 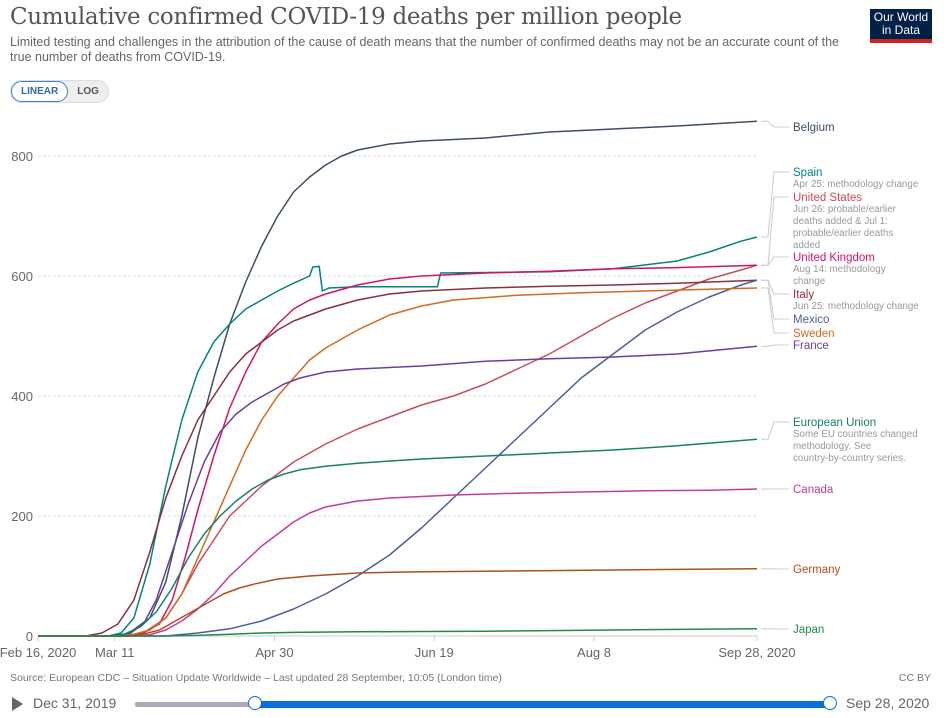 What do you see at coordinates (817, 570) in the screenshot?
I see `legend-label-germany: Germany` at bounding box center [817, 570].